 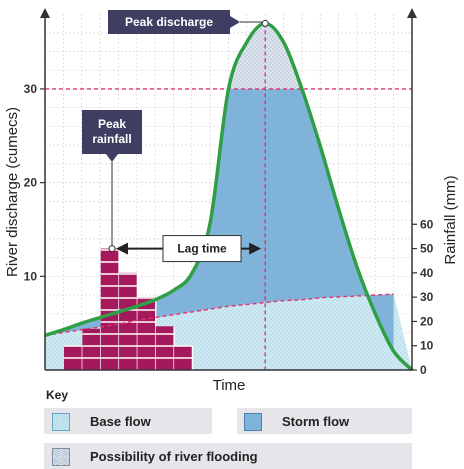 What do you see at coordinates (229, 385) in the screenshot?
I see `x-axis-label: Time` at bounding box center [229, 385].